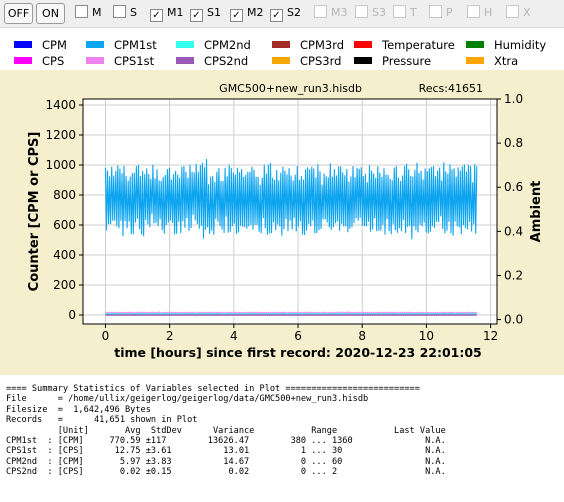 The width and height of the screenshot is (564, 502). Describe the element at coordinates (106, 336) in the screenshot. I see `x-tick-label: 0` at that location.